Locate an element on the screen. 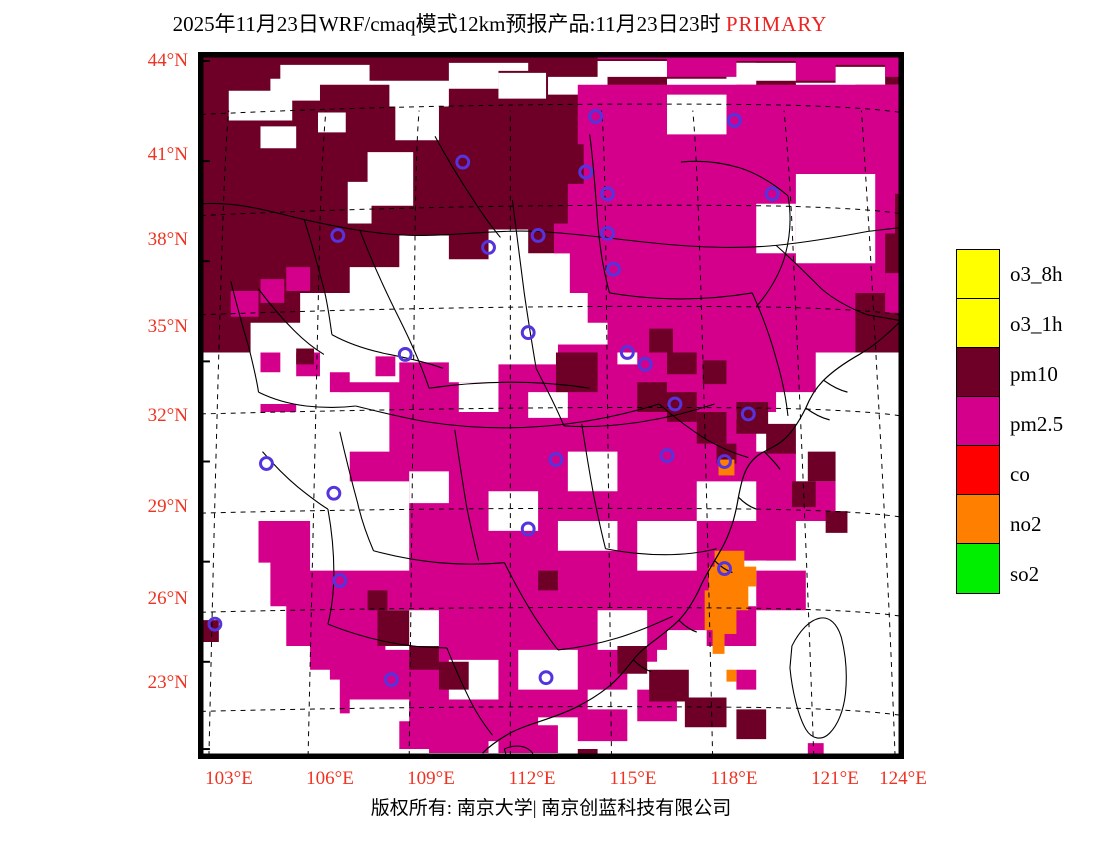 The width and height of the screenshot is (1100, 850). copyright-caption: 版权所有: 南京大学| 南京创蓝科技有限公司 is located at coordinates (551, 808).